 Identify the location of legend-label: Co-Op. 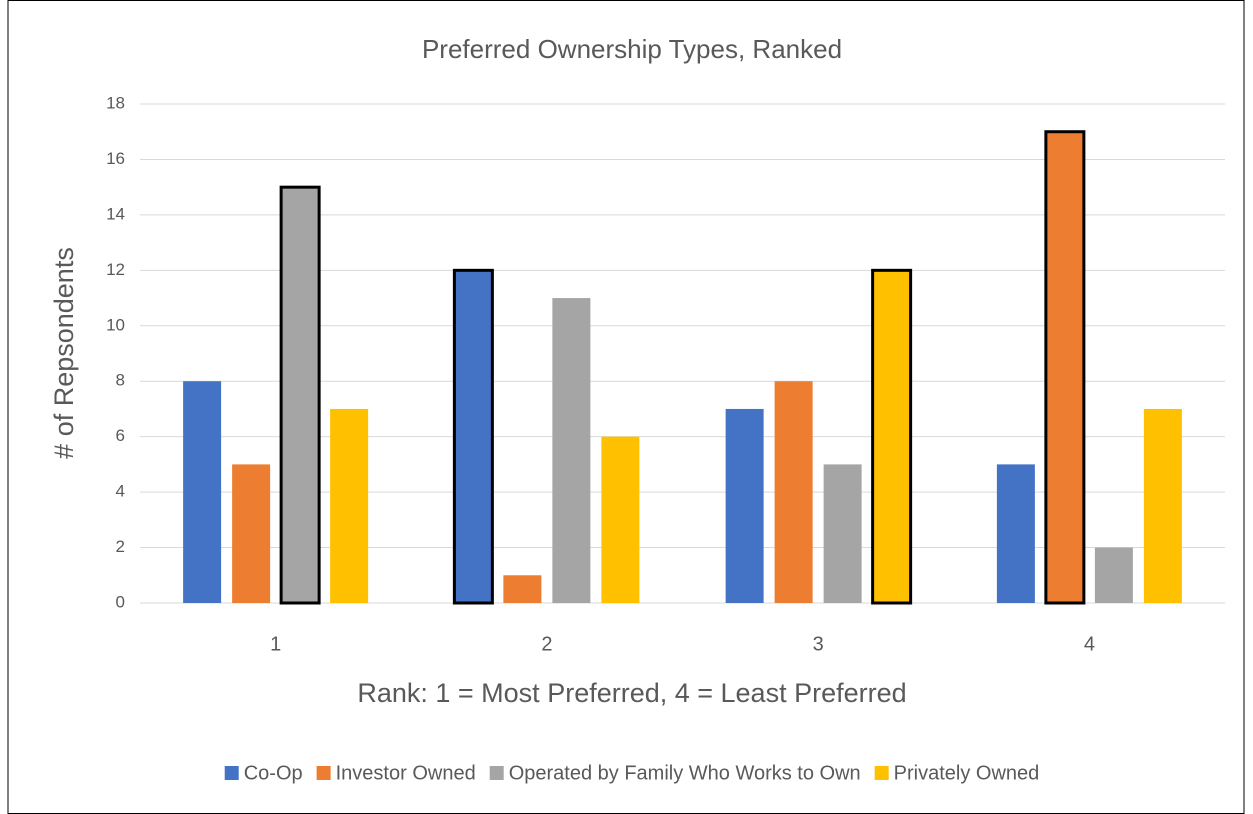
(273, 773).